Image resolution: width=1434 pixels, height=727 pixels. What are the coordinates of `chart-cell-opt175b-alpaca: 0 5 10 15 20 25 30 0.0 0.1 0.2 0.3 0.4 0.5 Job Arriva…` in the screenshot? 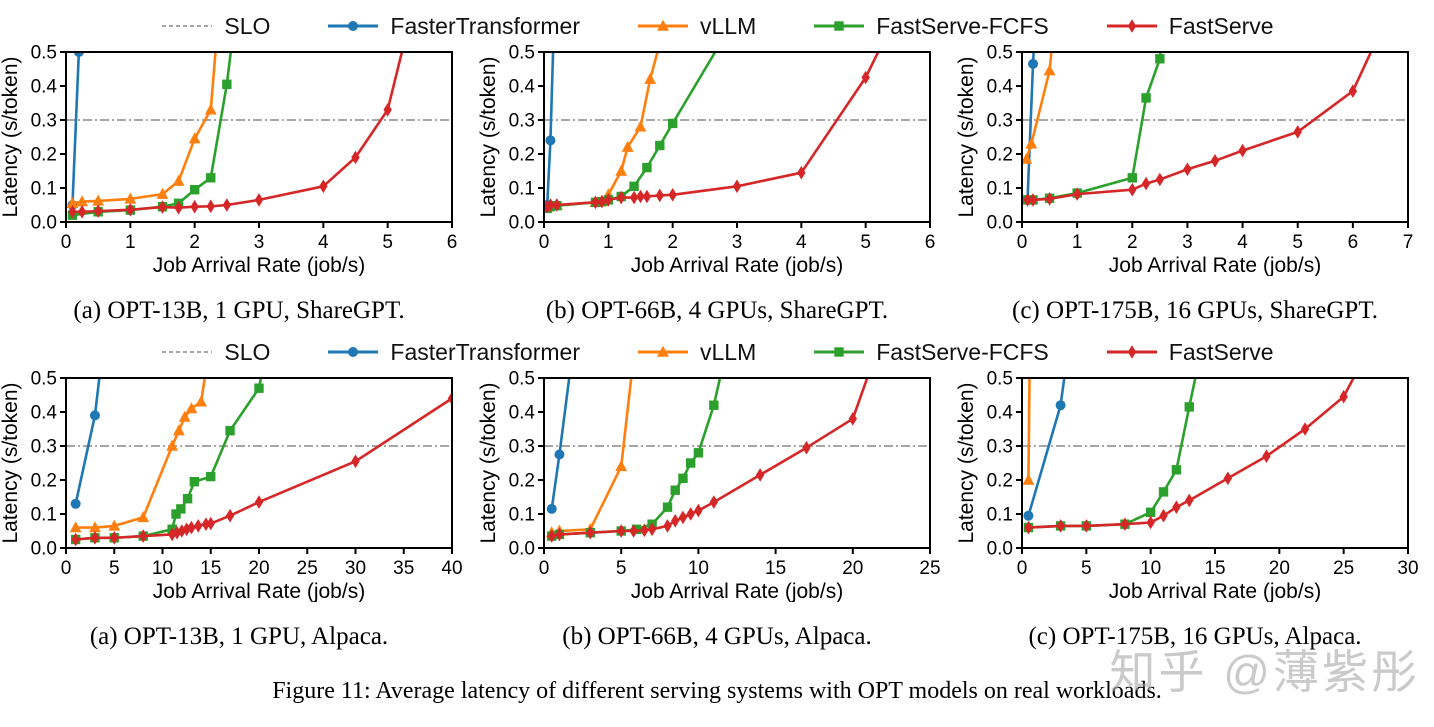 It's located at (1195, 511).